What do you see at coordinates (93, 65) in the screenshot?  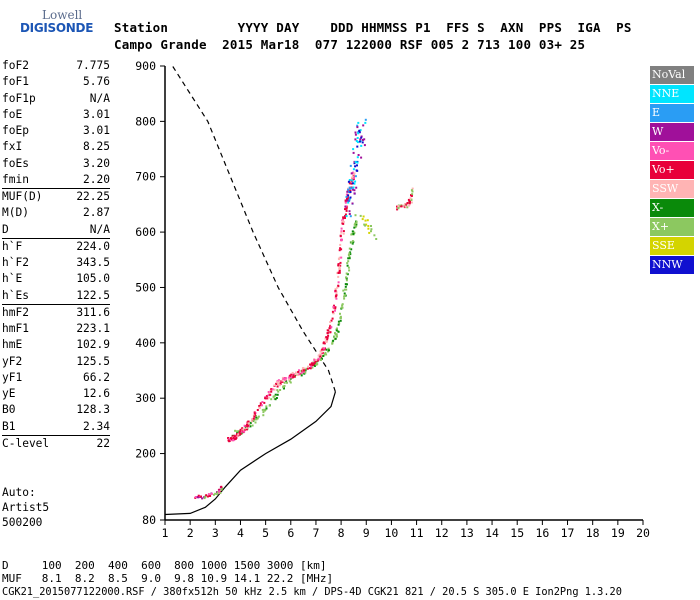 I see `param-value: 7.775` at bounding box center [93, 65].